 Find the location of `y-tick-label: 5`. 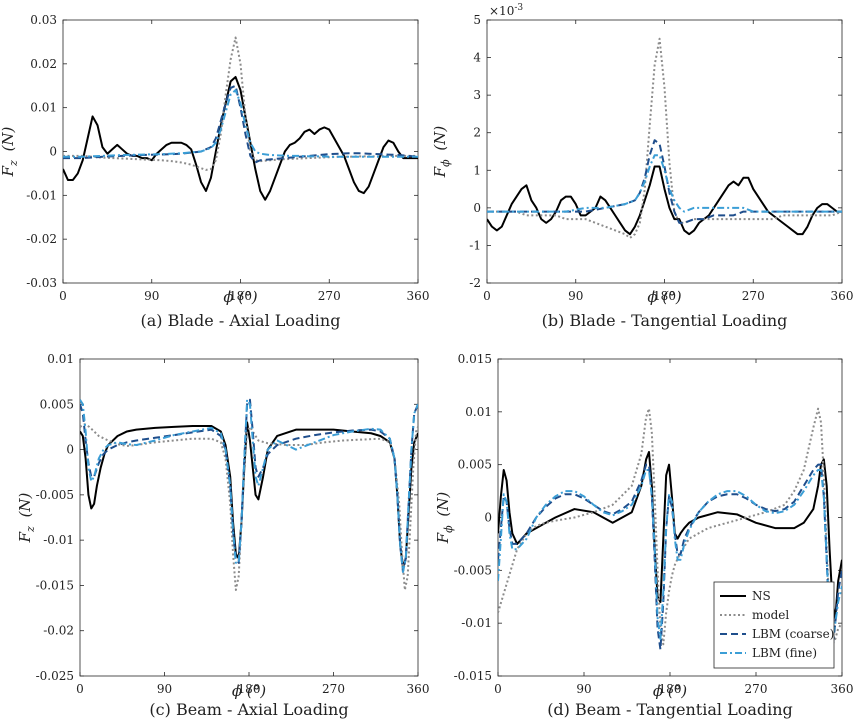

y-tick-label: 5 is located at coordinates (477, 20).